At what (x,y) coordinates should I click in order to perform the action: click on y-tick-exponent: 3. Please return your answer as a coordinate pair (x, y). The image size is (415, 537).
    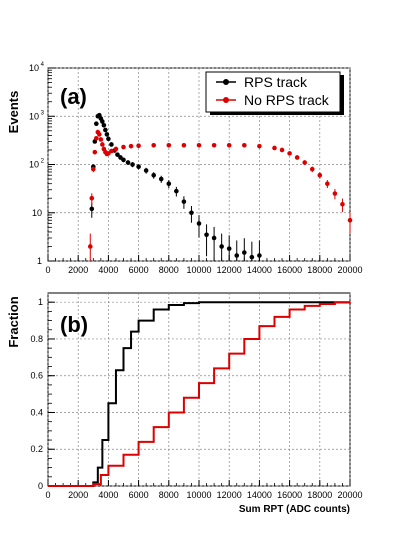
    Looking at the image, I should click on (43, 113).